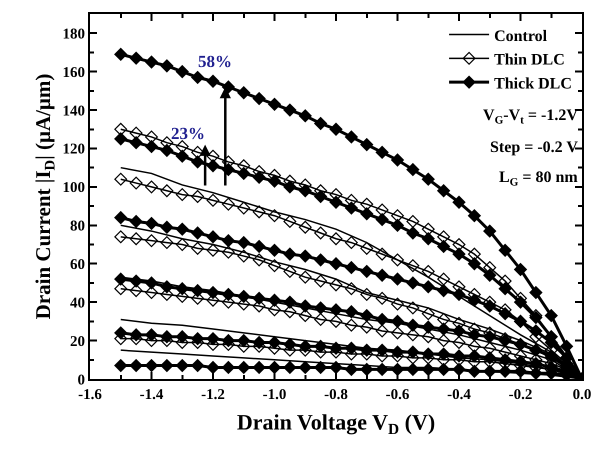  What do you see at coordinates (520, 395) in the screenshot?
I see `x-tick-label: -0.2` at bounding box center [520, 395].